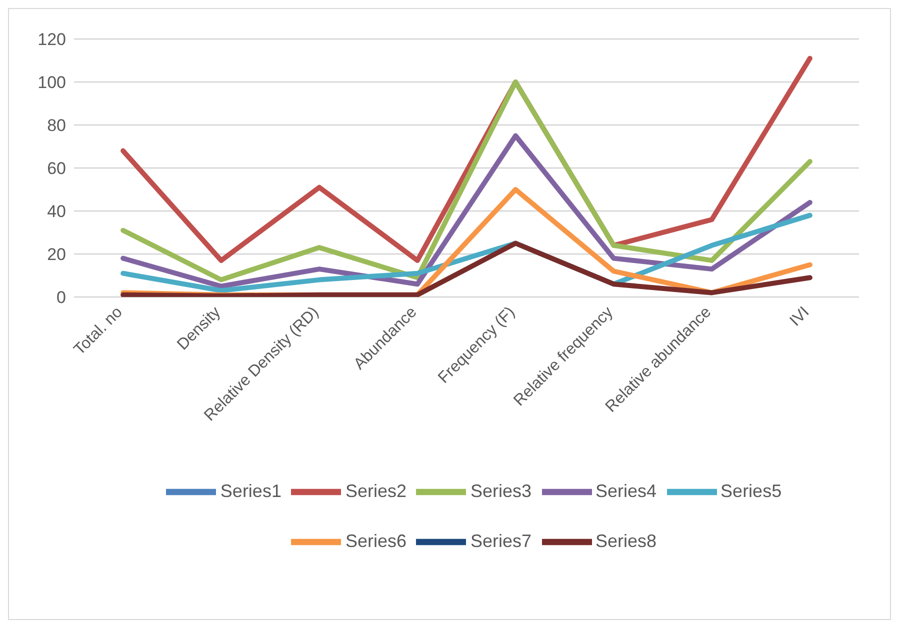 The image size is (899, 628). I want to click on y-tick-label: 100, so click(52, 82).